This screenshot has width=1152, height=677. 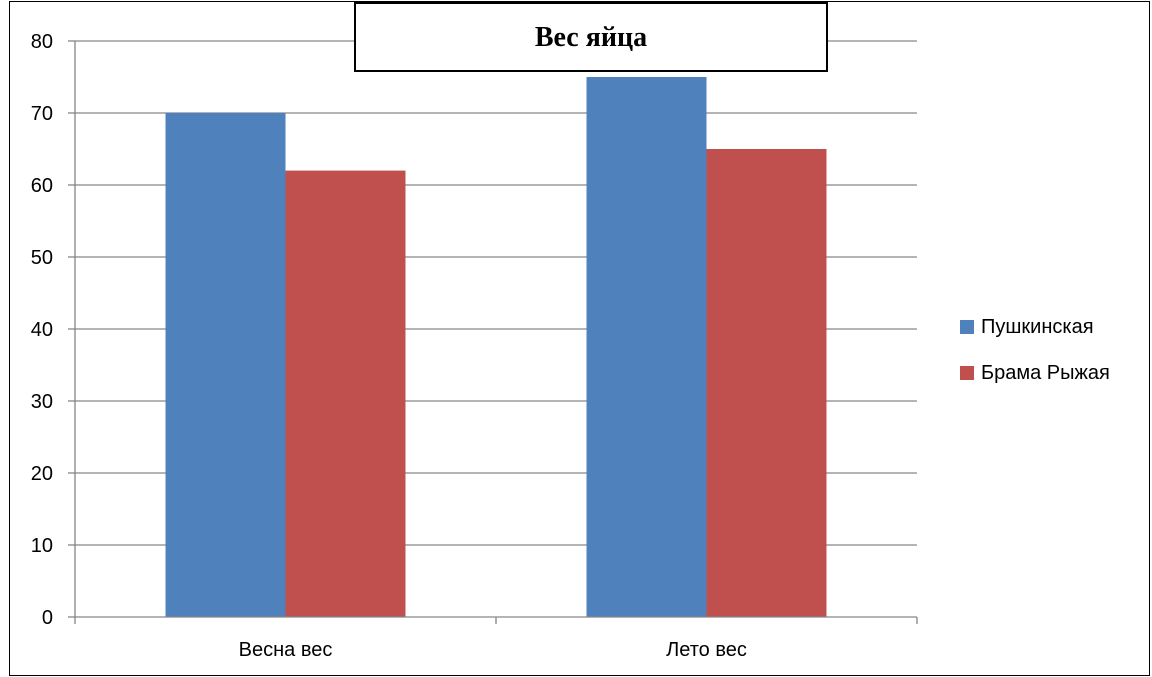 I want to click on legend-label: Пушкинская, so click(x=1037, y=327).